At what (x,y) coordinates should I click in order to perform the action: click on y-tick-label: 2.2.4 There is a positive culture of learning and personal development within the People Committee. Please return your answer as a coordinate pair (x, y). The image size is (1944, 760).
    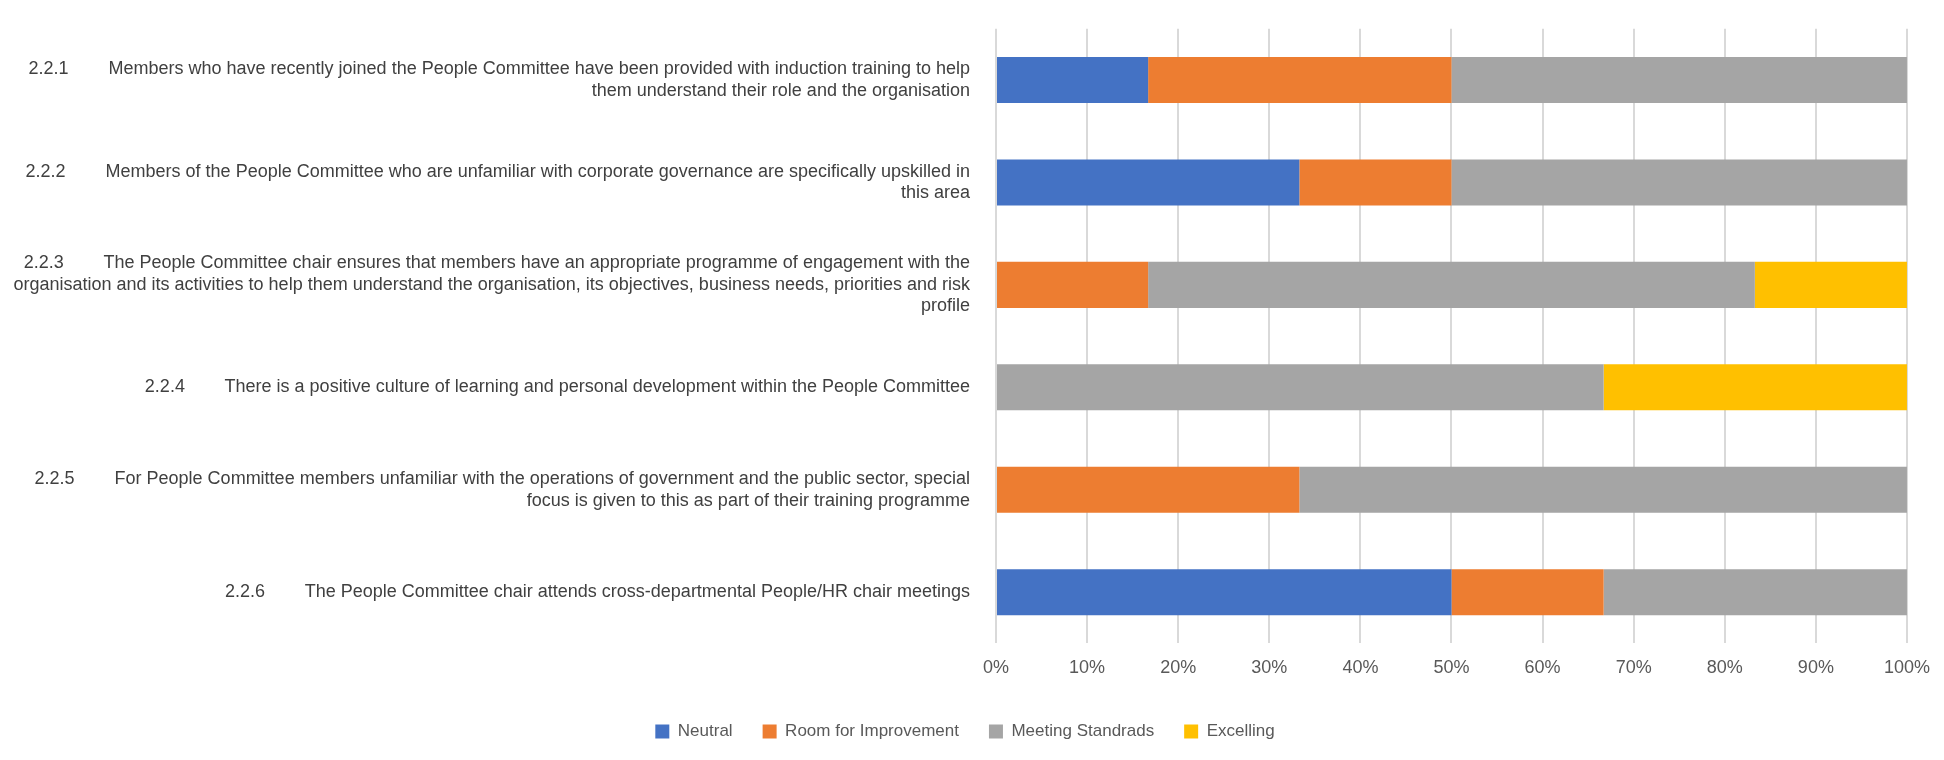
    Looking at the image, I should click on (557, 386).